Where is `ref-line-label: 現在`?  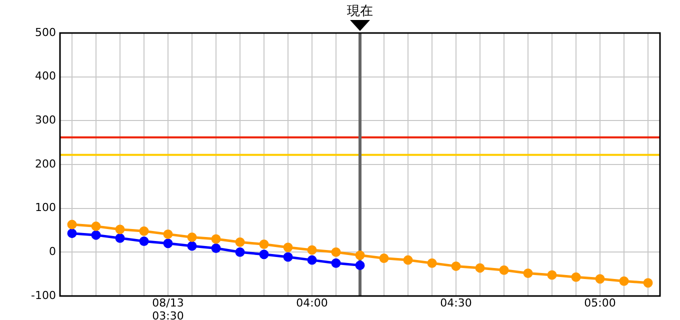
ref-line-label: 現在 is located at coordinates (360, 11).